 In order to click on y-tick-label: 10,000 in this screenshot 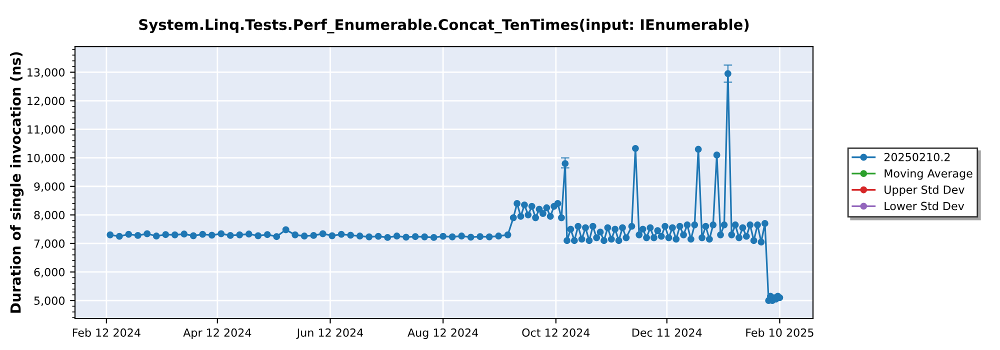, I will do `click(46, 159)`.